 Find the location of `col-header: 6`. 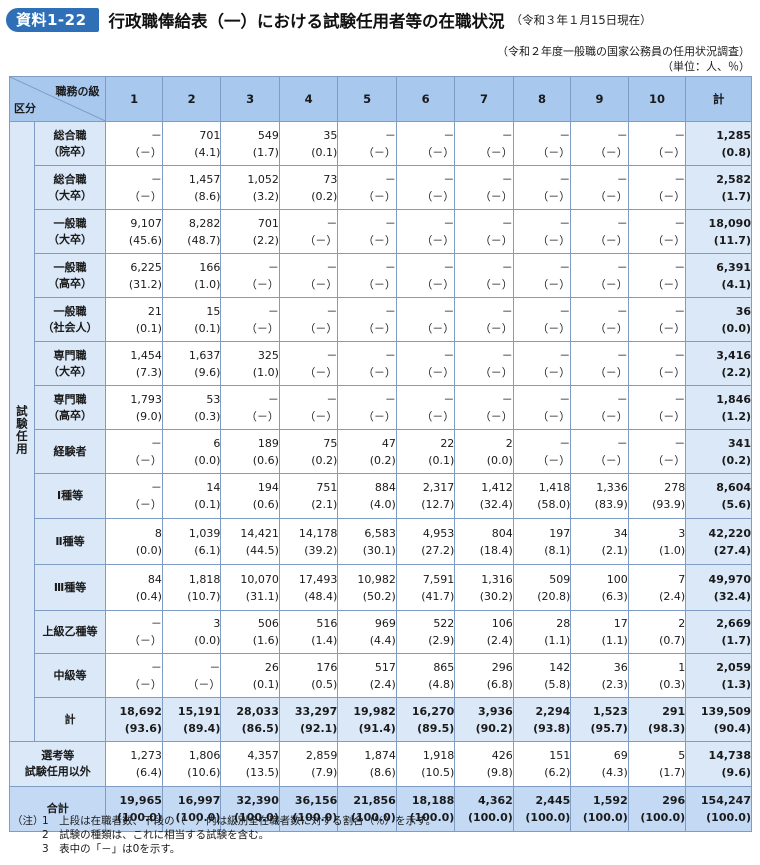

col-header: 6 is located at coordinates (425, 99).